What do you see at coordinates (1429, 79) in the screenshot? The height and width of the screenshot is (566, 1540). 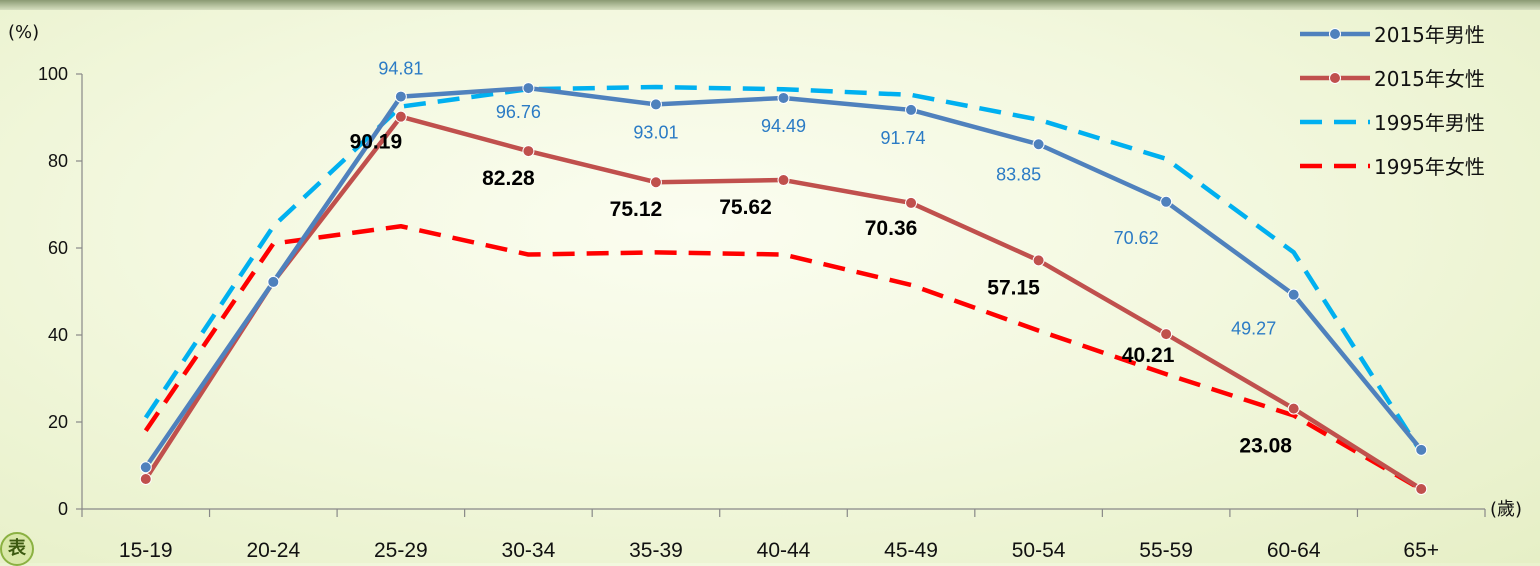 I see `legend-label: 2015年女性` at bounding box center [1429, 79].